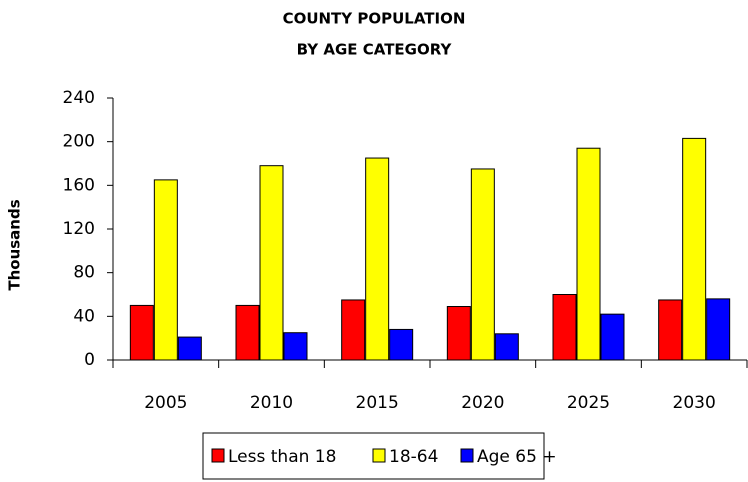 Image resolution: width=748 pixels, height=482 pixels. I want to click on y-tick-label: 40, so click(84, 316).